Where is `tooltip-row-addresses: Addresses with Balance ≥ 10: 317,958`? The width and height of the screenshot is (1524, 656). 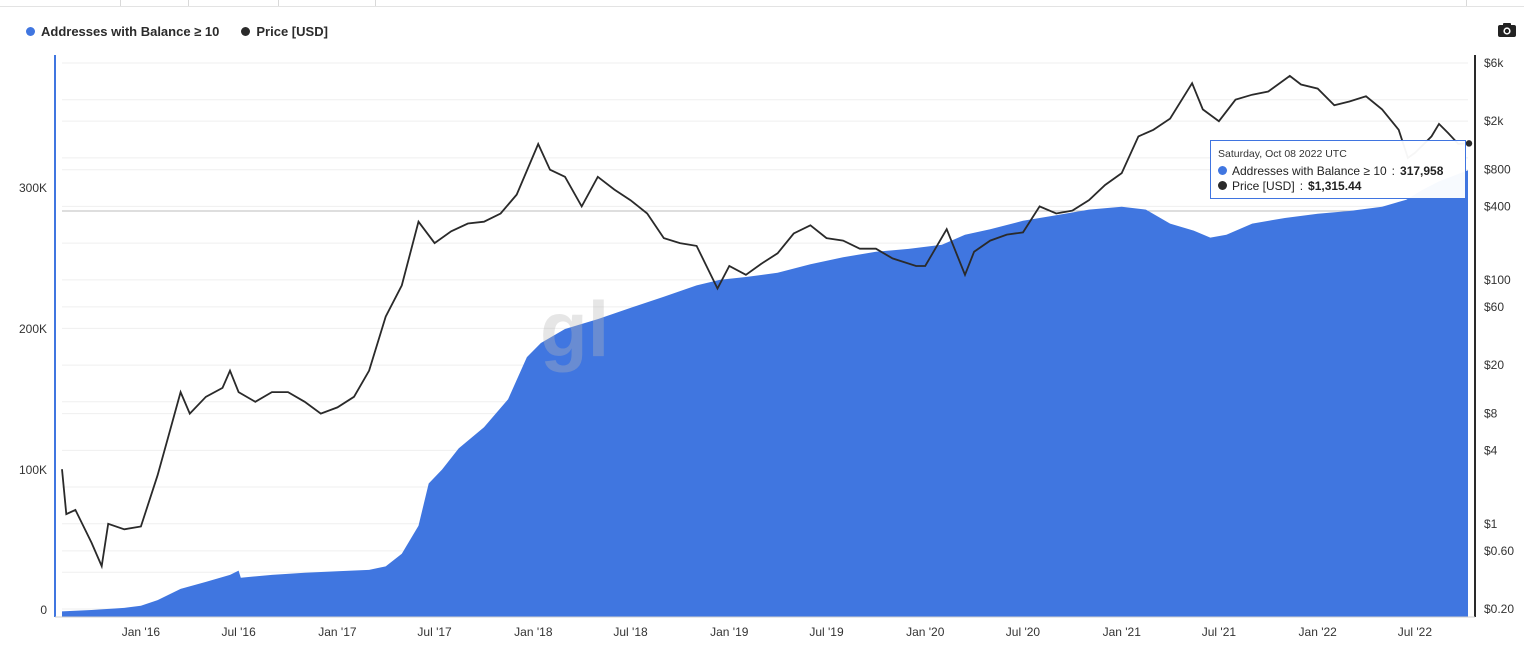 tooltip-row-addresses: Addresses with Balance ≥ 10: 317,958 is located at coordinates (1338, 170).